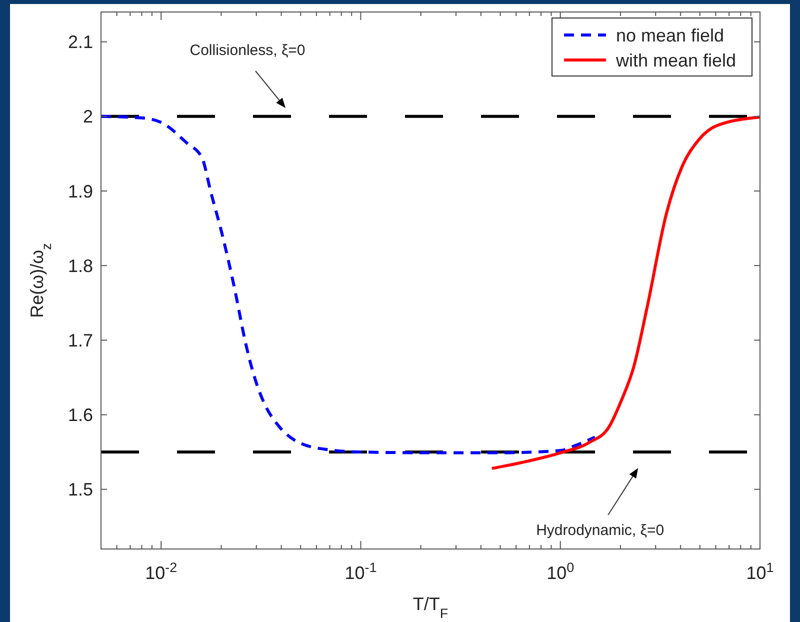 The image size is (800, 622). I want to click on x-axis-title: T/T$_{F}$, so click(430, 607).